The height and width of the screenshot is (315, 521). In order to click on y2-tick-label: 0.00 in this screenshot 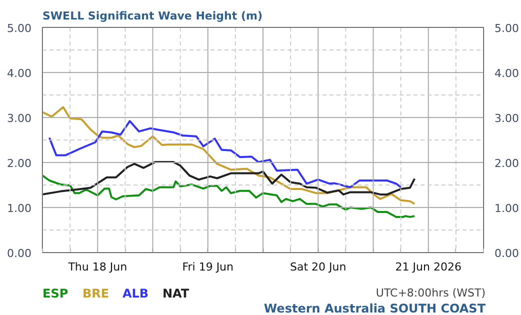, I will do `click(506, 253)`.